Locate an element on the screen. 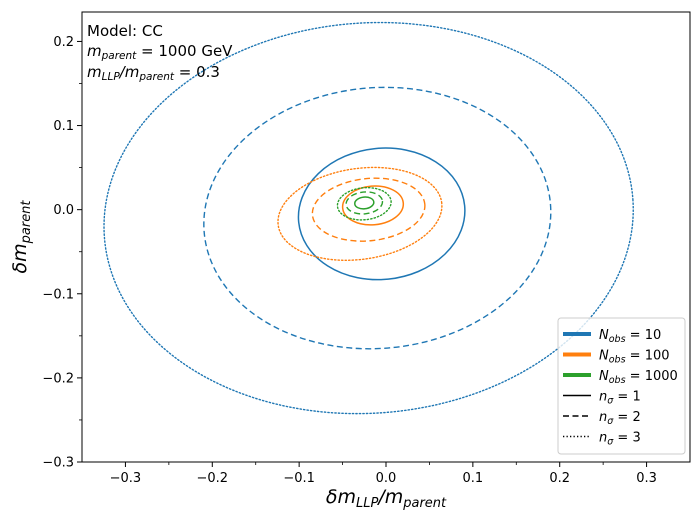 The image size is (692, 514). legend-label: Nobs = 100 is located at coordinates (634, 357).